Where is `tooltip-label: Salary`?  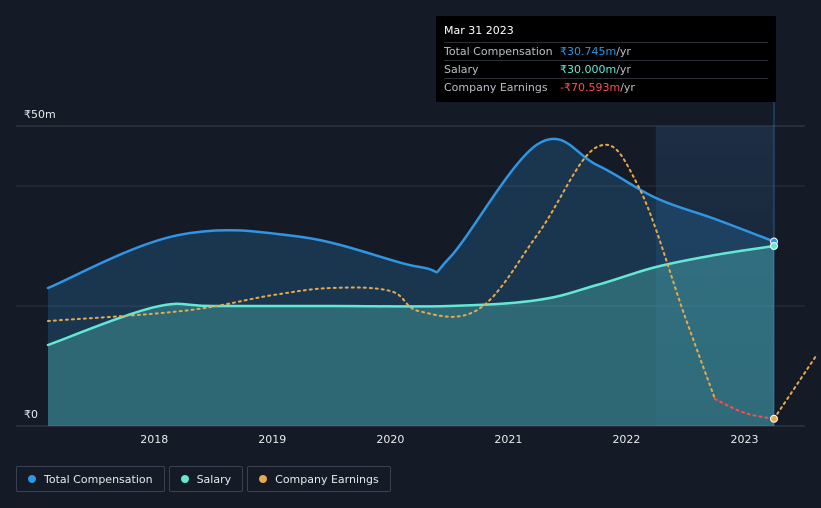 tooltip-label: Salary is located at coordinates (461, 69).